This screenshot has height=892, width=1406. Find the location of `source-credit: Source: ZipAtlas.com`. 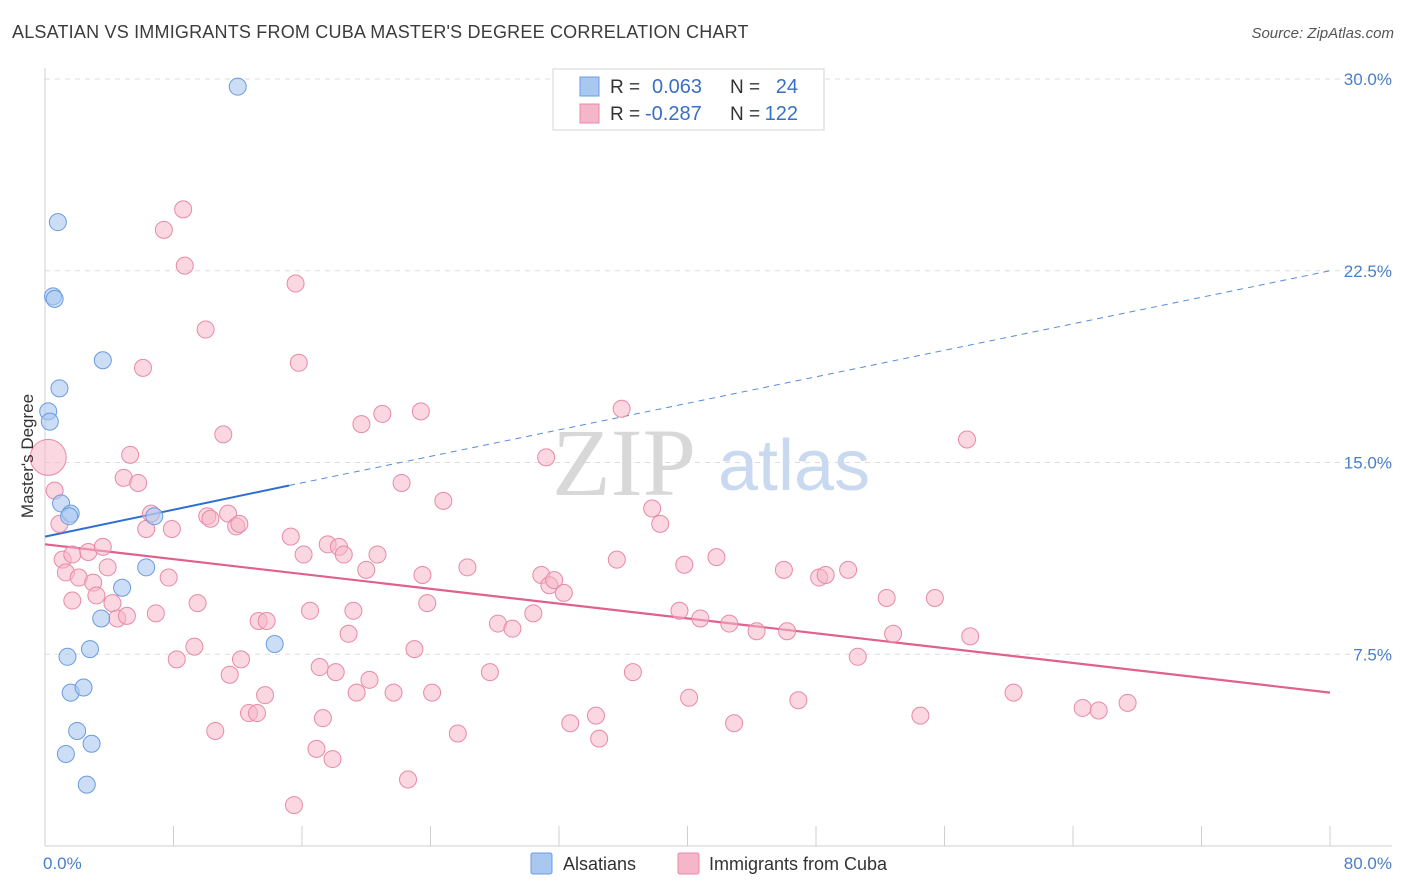

source-credit: Source: ZipAtlas.com is located at coordinates (1322, 33).